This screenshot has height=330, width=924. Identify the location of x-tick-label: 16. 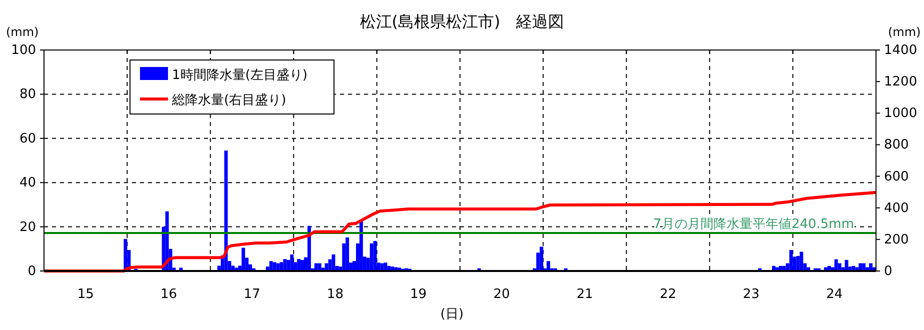
(169, 294).